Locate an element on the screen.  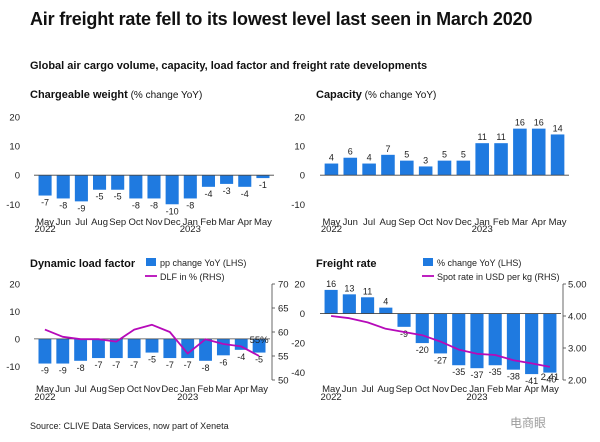
chart3-ytick-left: 0 is located at coordinates (17, 339).